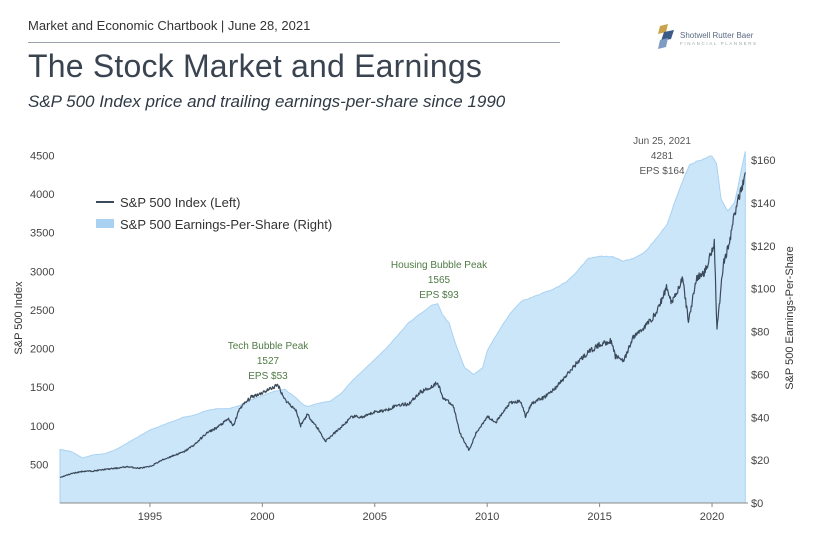 Image resolution: width=830 pixels, height=535 pixels. What do you see at coordinates (262, 517) in the screenshot?
I see `x-tick-label: 2000` at bounding box center [262, 517].